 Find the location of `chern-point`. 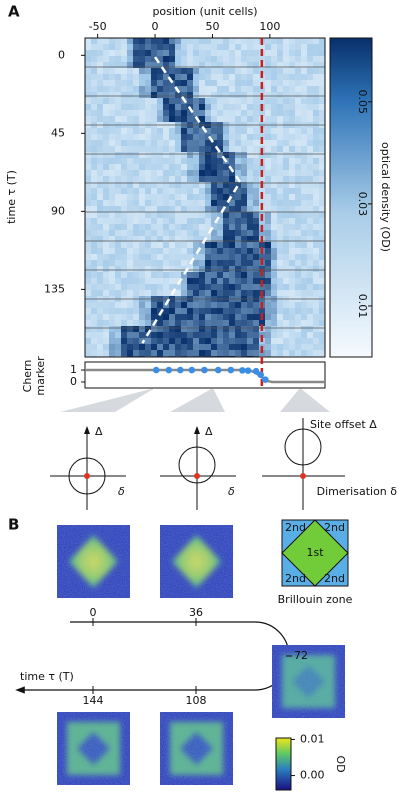

chern-point is located at coordinates (192, 370).